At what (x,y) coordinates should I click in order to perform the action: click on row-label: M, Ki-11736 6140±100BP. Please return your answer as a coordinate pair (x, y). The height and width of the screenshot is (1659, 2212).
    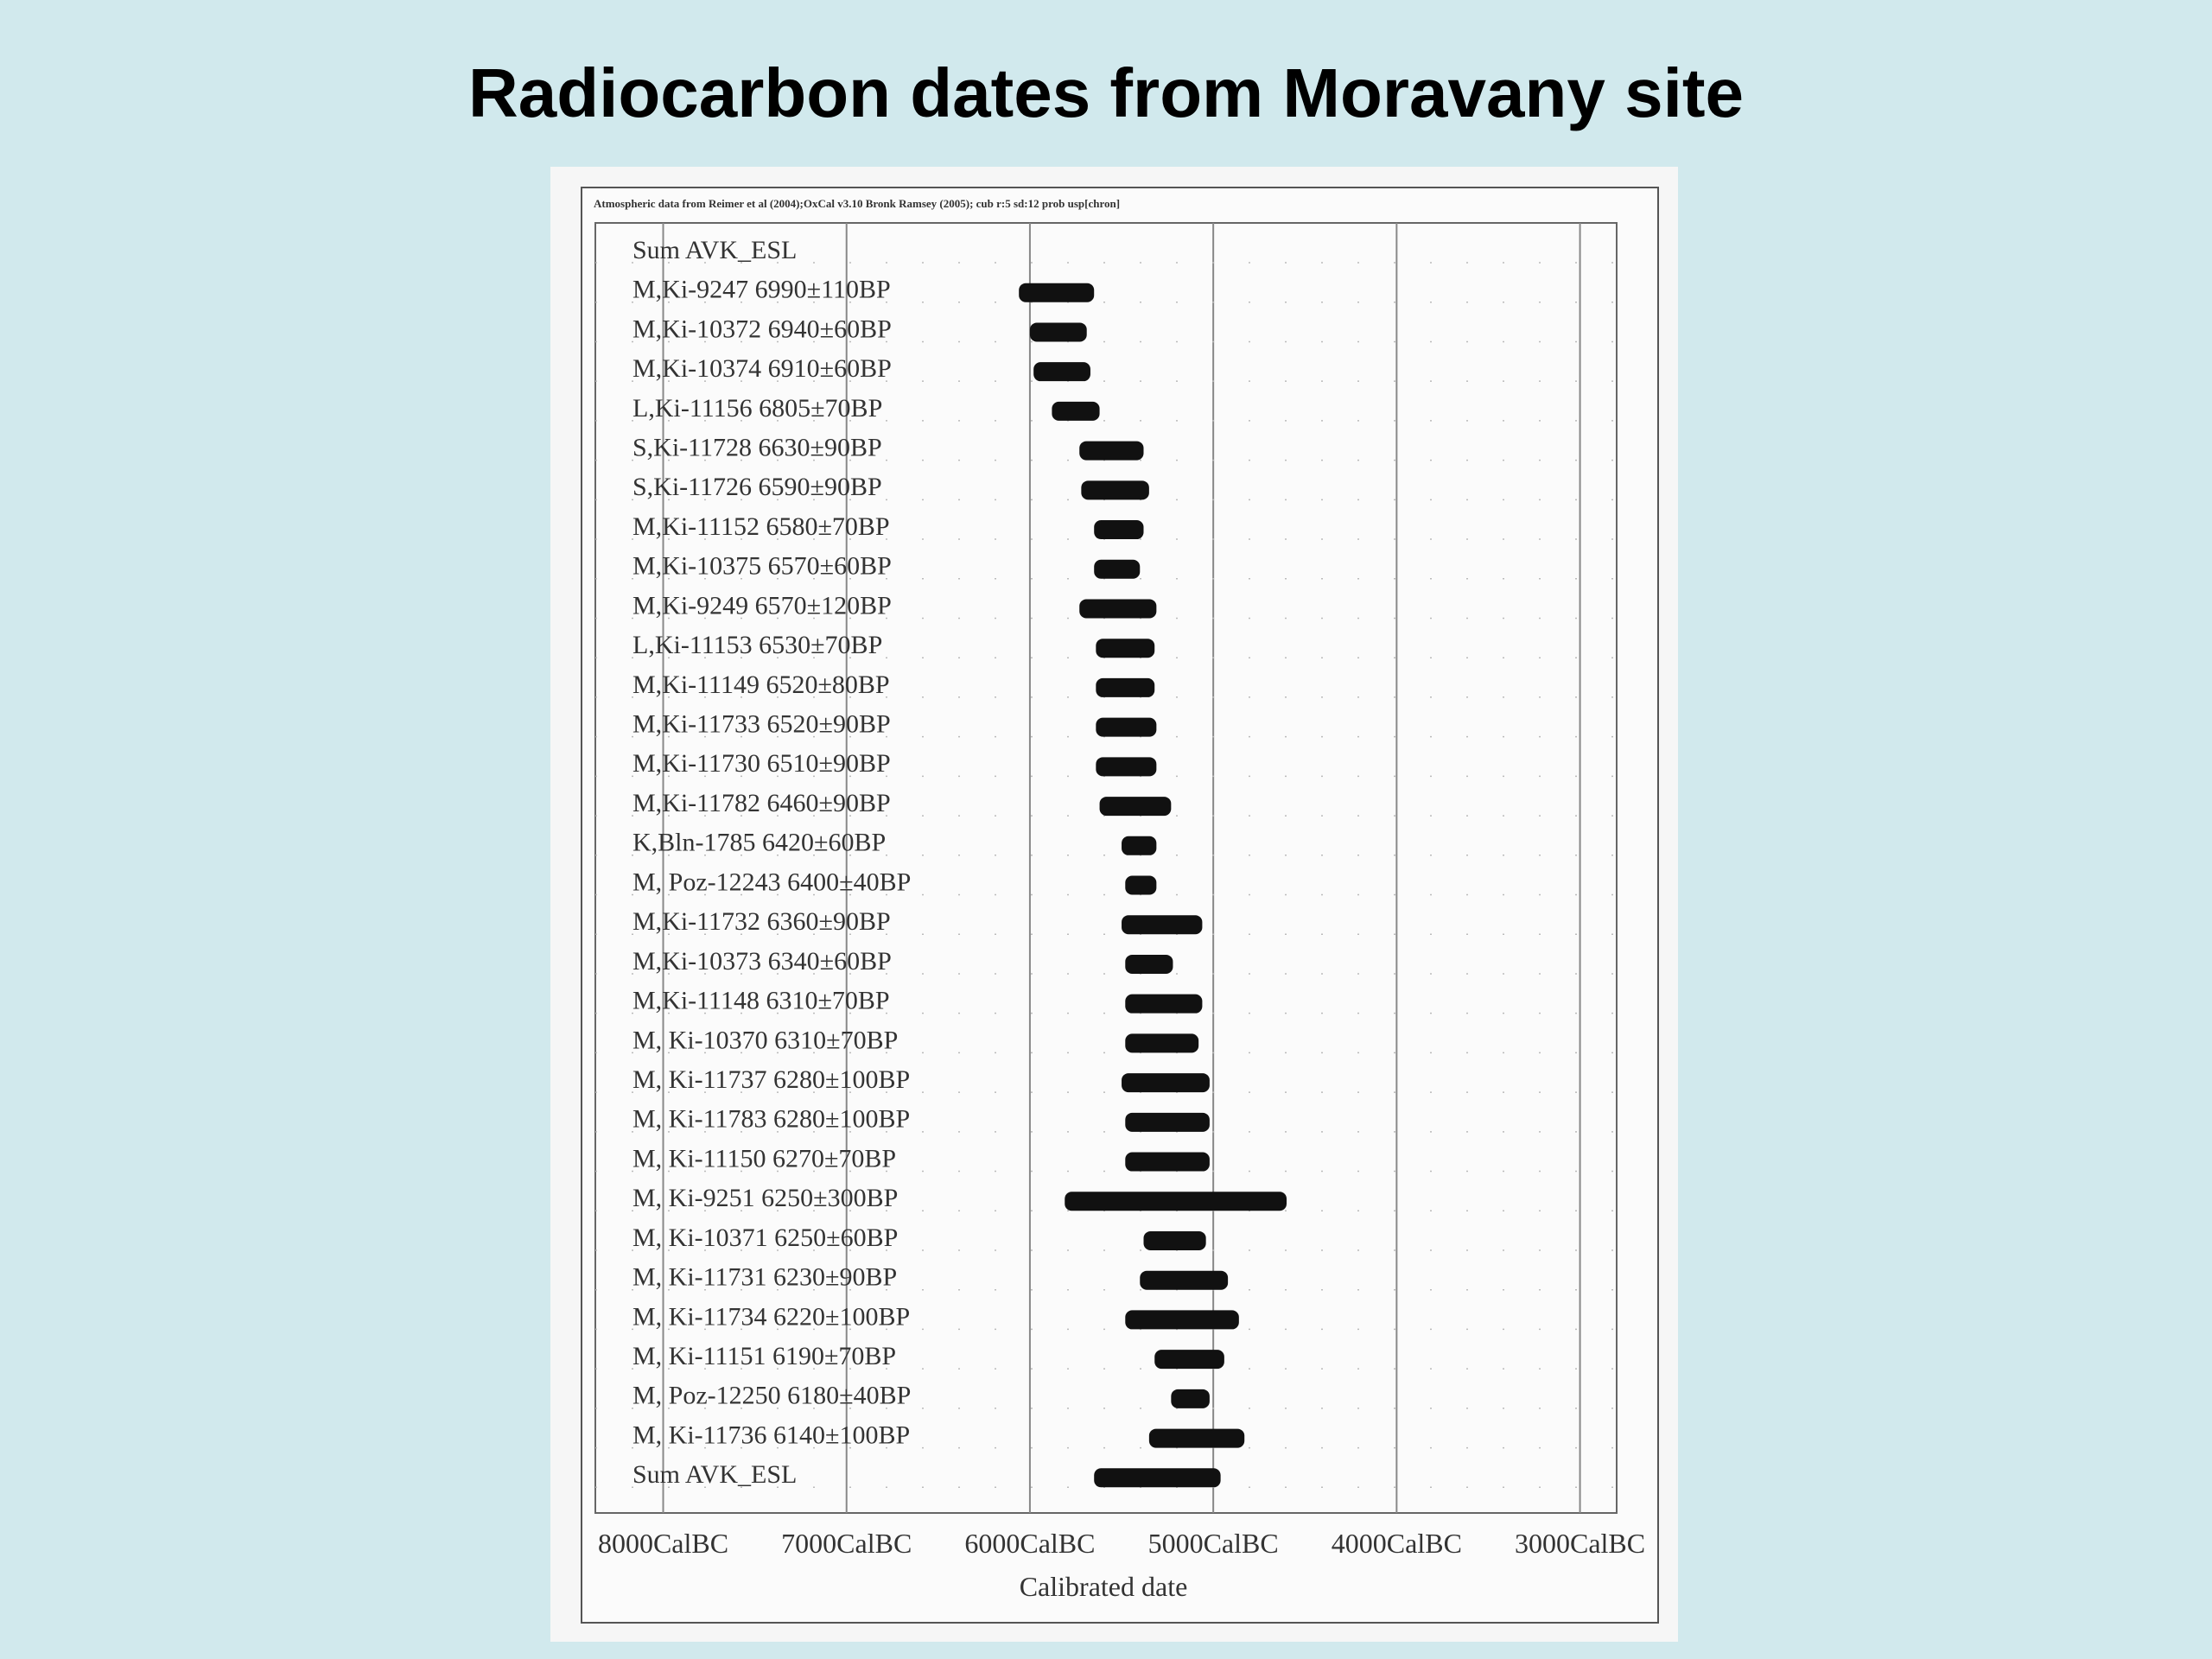
    Looking at the image, I should click on (771, 1435).